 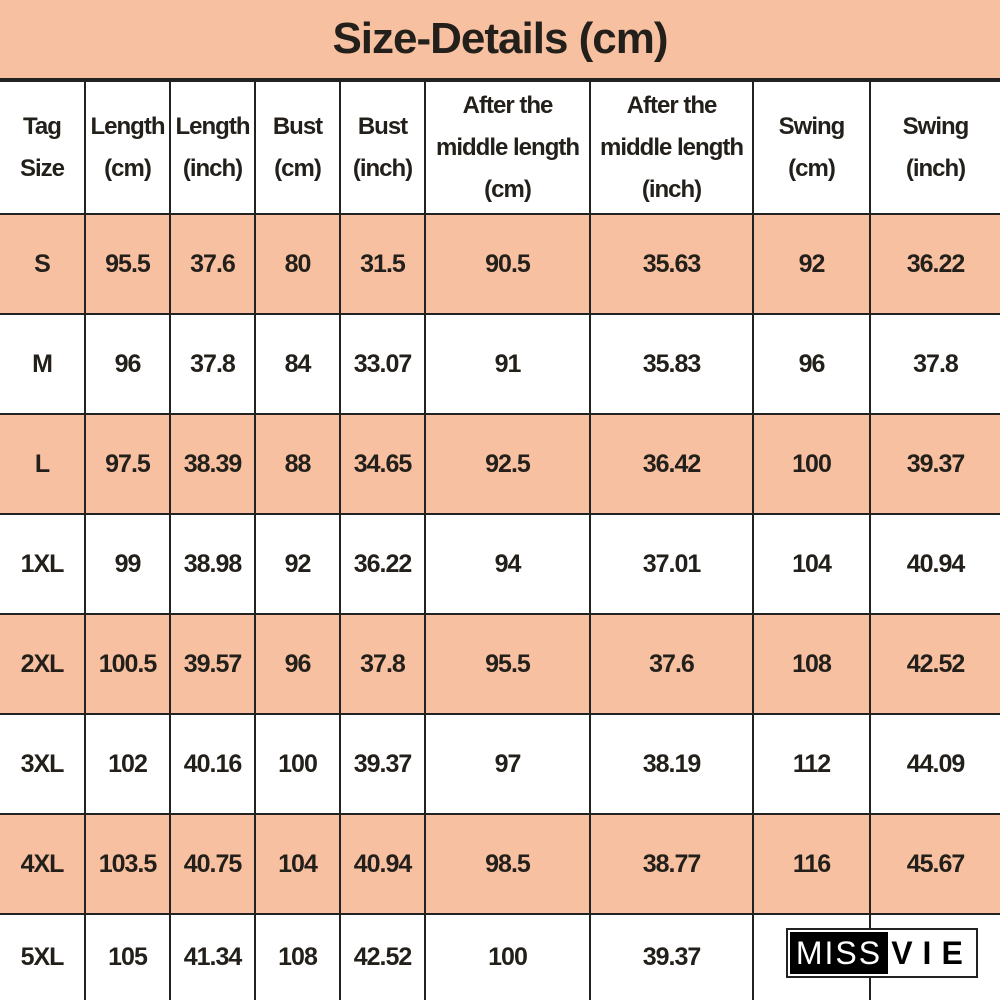 I want to click on table-cell: 3XL, so click(x=43, y=764).